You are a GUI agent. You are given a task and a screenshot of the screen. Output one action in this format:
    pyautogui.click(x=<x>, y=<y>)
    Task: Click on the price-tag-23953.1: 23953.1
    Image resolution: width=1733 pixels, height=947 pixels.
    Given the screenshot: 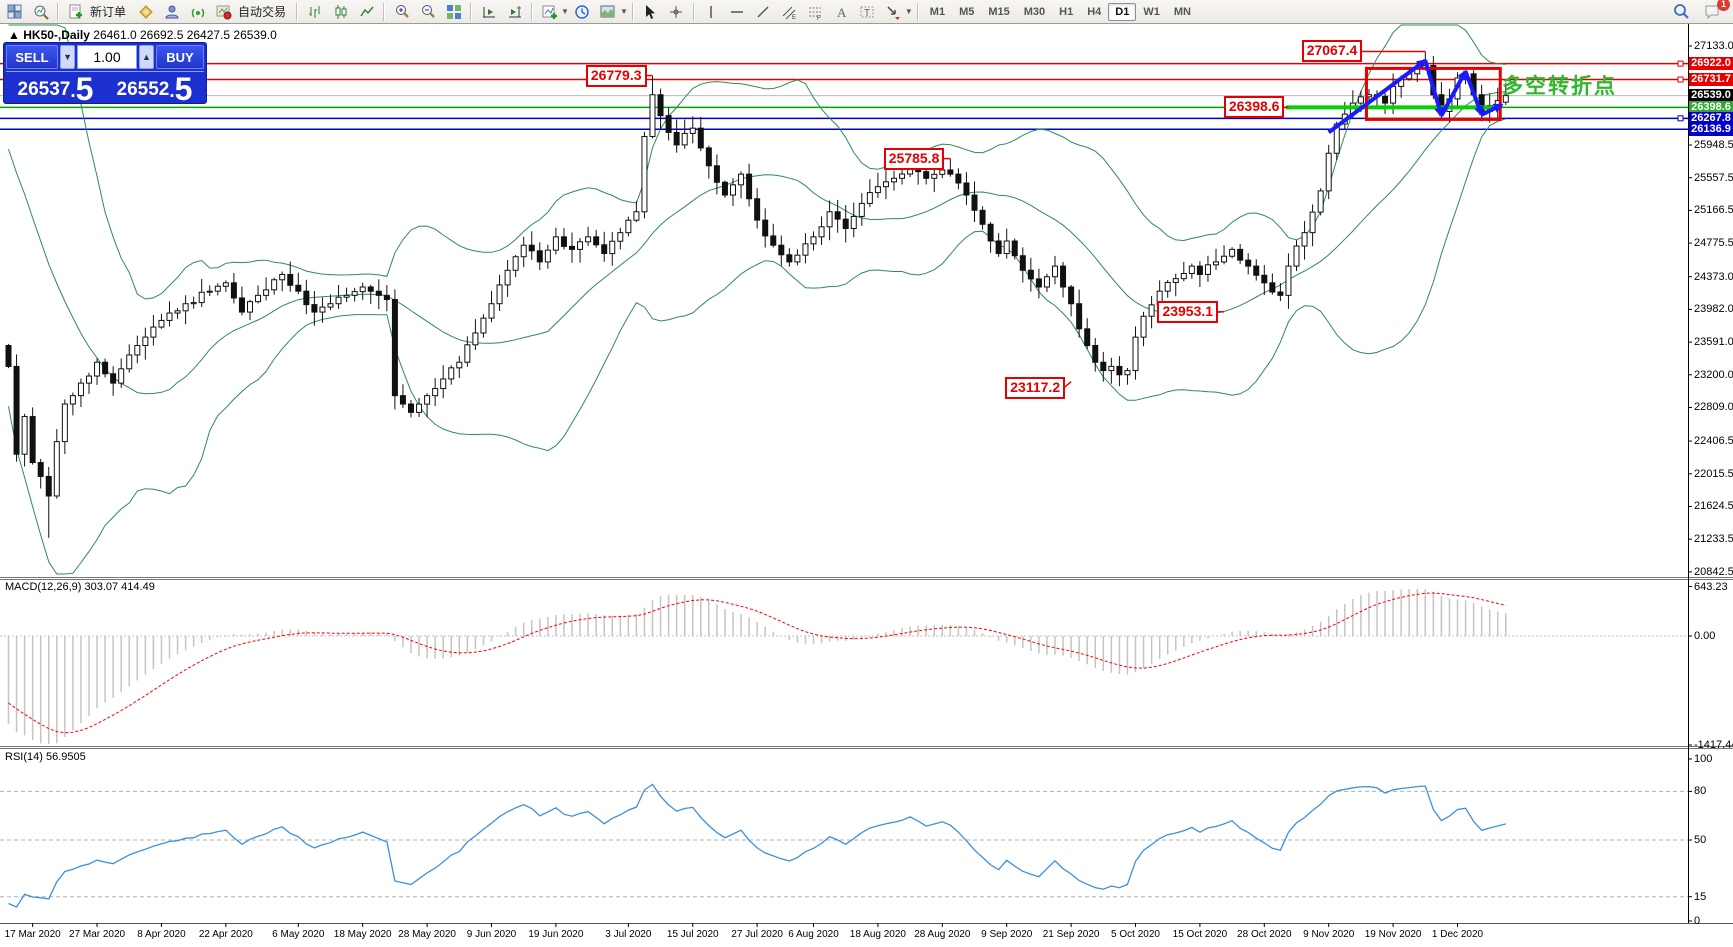 What is the action you would take?
    pyautogui.click(x=1188, y=311)
    